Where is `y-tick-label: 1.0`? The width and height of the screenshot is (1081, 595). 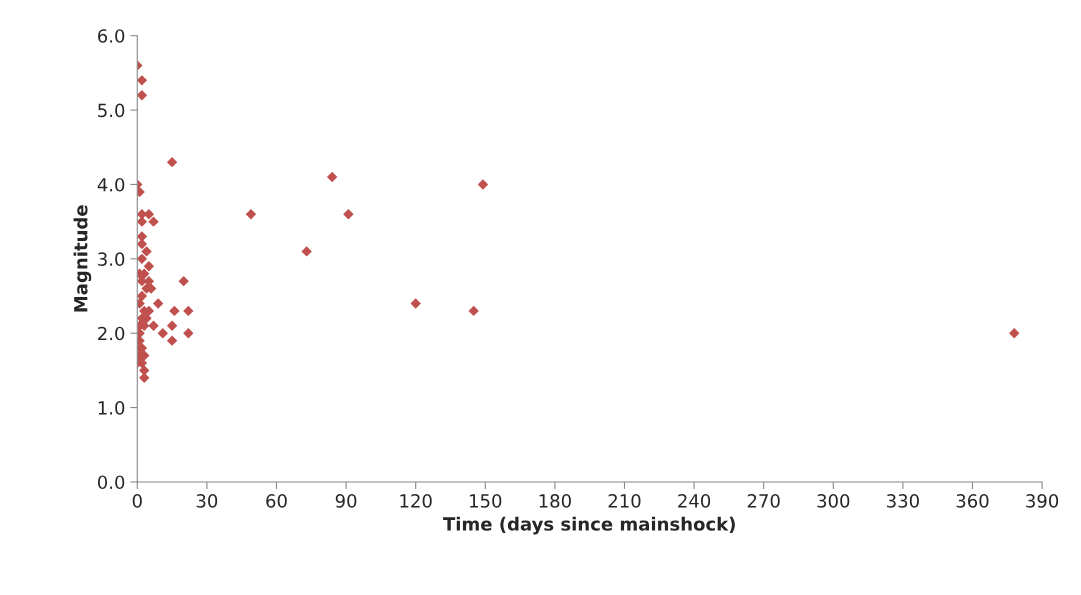
y-tick-label: 1.0 is located at coordinates (111, 408).